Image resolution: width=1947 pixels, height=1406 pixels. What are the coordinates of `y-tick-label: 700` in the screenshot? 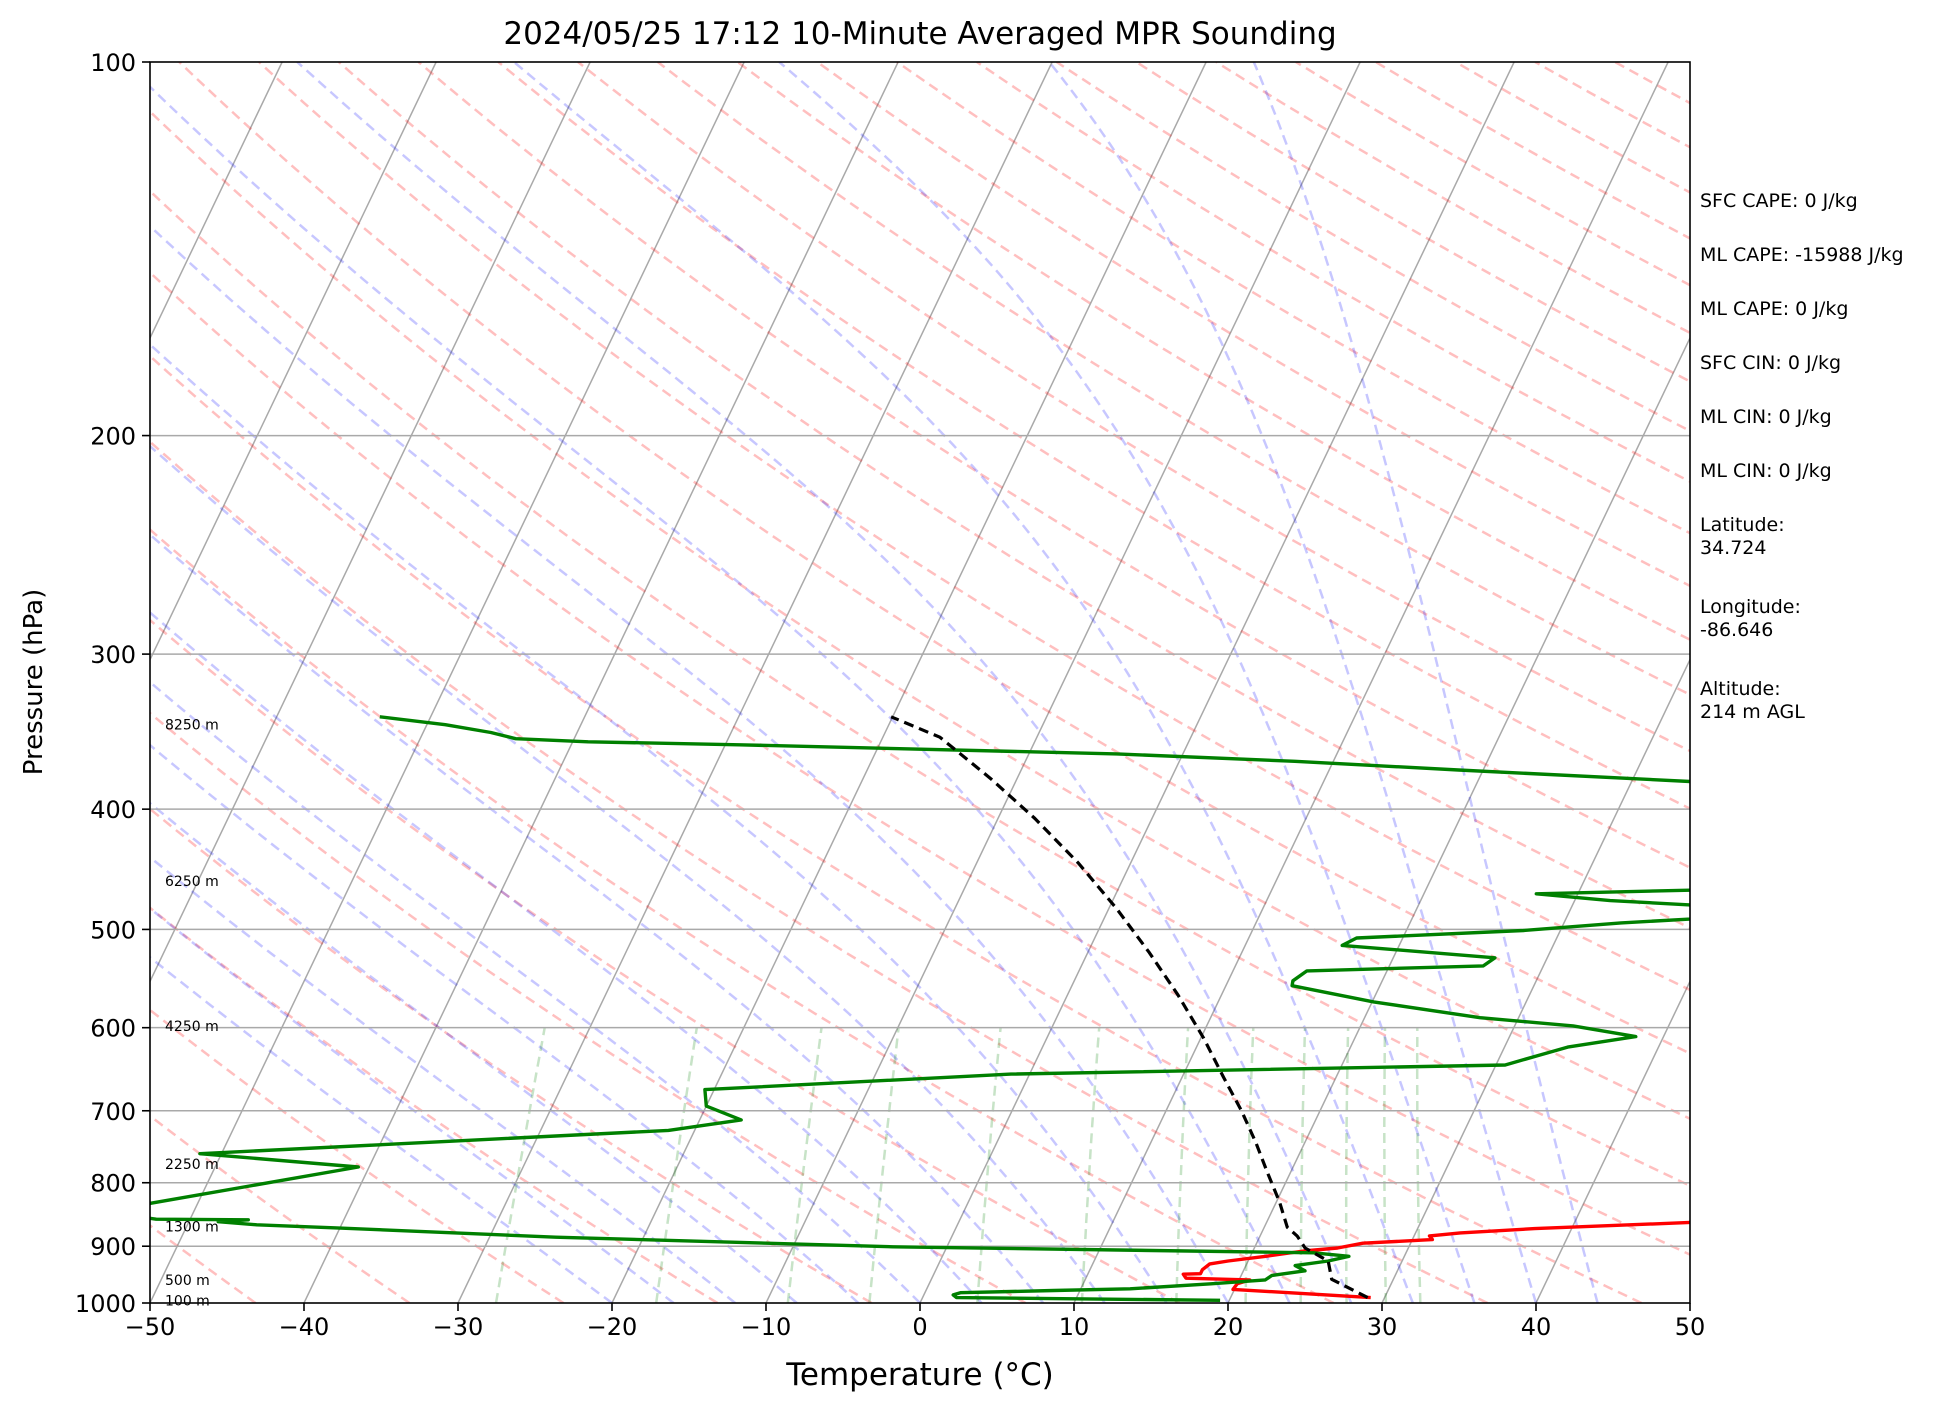 It's located at (113, 1112).